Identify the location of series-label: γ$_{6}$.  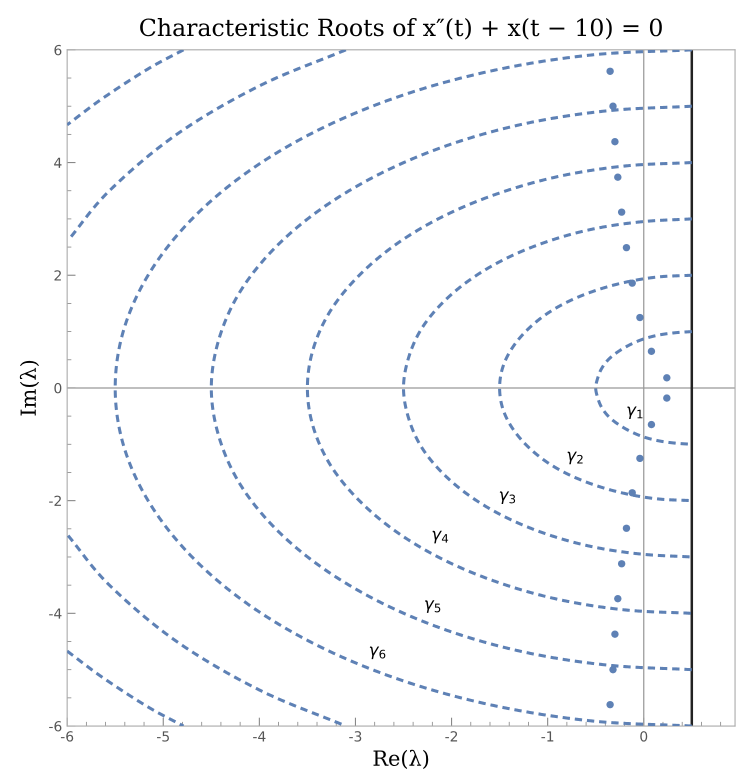
(378, 653).